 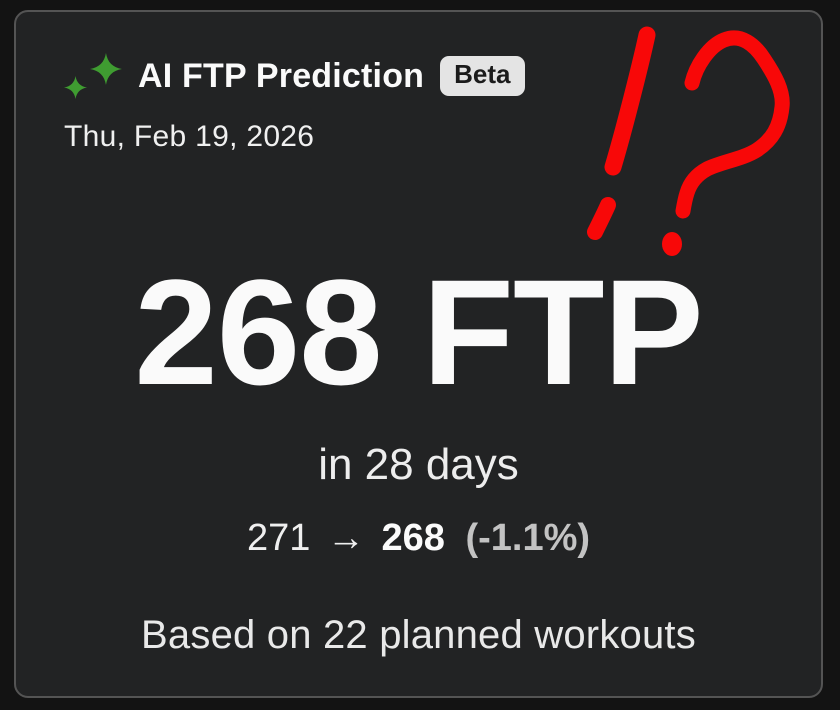 I want to click on beta-badge: Beta, so click(x=482, y=76).